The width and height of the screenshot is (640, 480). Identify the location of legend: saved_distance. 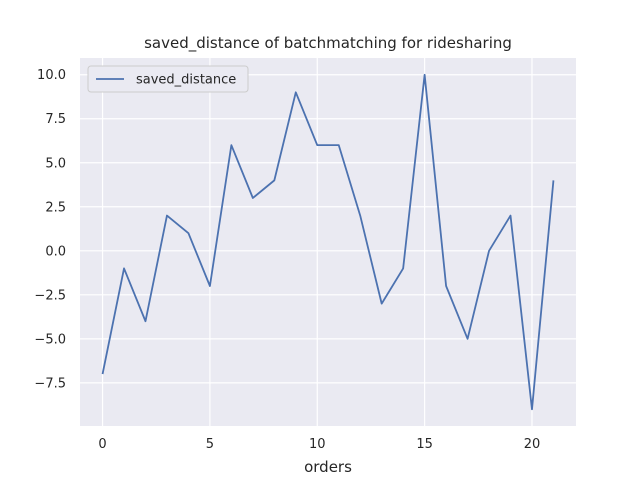
(168, 79).